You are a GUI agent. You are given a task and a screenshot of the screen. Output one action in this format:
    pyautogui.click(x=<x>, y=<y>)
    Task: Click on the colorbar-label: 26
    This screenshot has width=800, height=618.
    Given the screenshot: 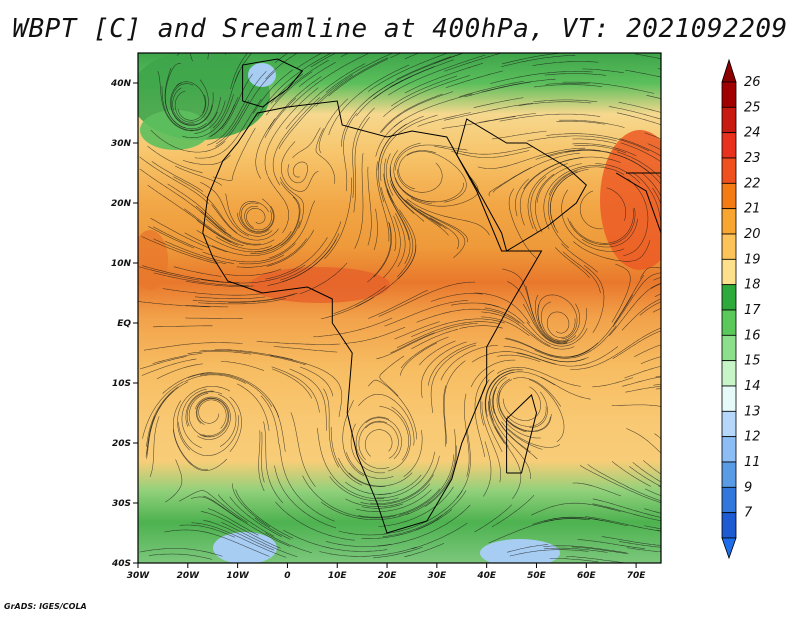 What is the action you would take?
    pyautogui.click(x=752, y=82)
    